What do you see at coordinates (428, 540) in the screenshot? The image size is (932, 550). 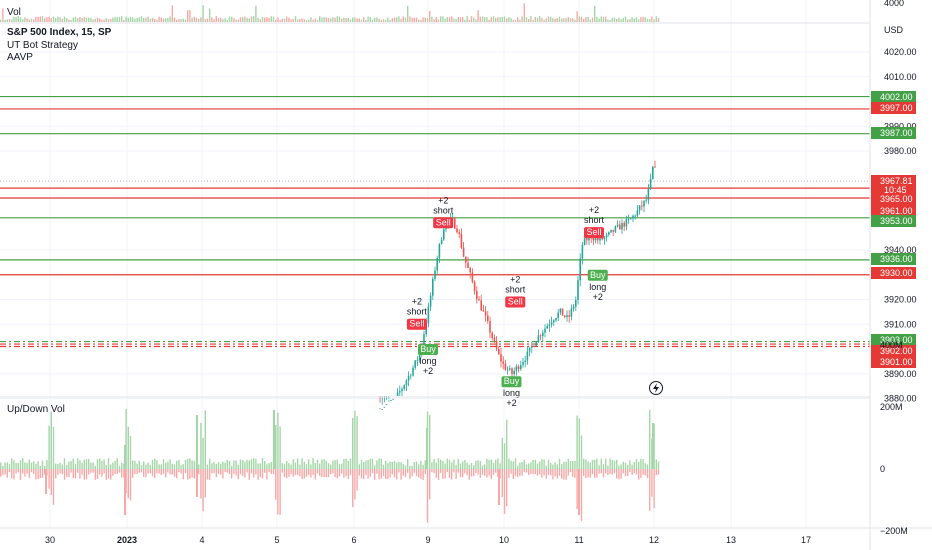 I see `time-axis: 30 2023 4 5 6 9 10 11 12 13 17` at bounding box center [428, 540].